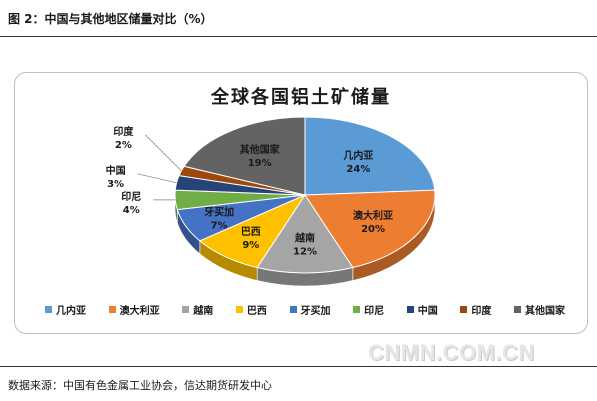  What do you see at coordinates (298, 366) in the screenshot?
I see `bottom-rule` at bounding box center [298, 366].